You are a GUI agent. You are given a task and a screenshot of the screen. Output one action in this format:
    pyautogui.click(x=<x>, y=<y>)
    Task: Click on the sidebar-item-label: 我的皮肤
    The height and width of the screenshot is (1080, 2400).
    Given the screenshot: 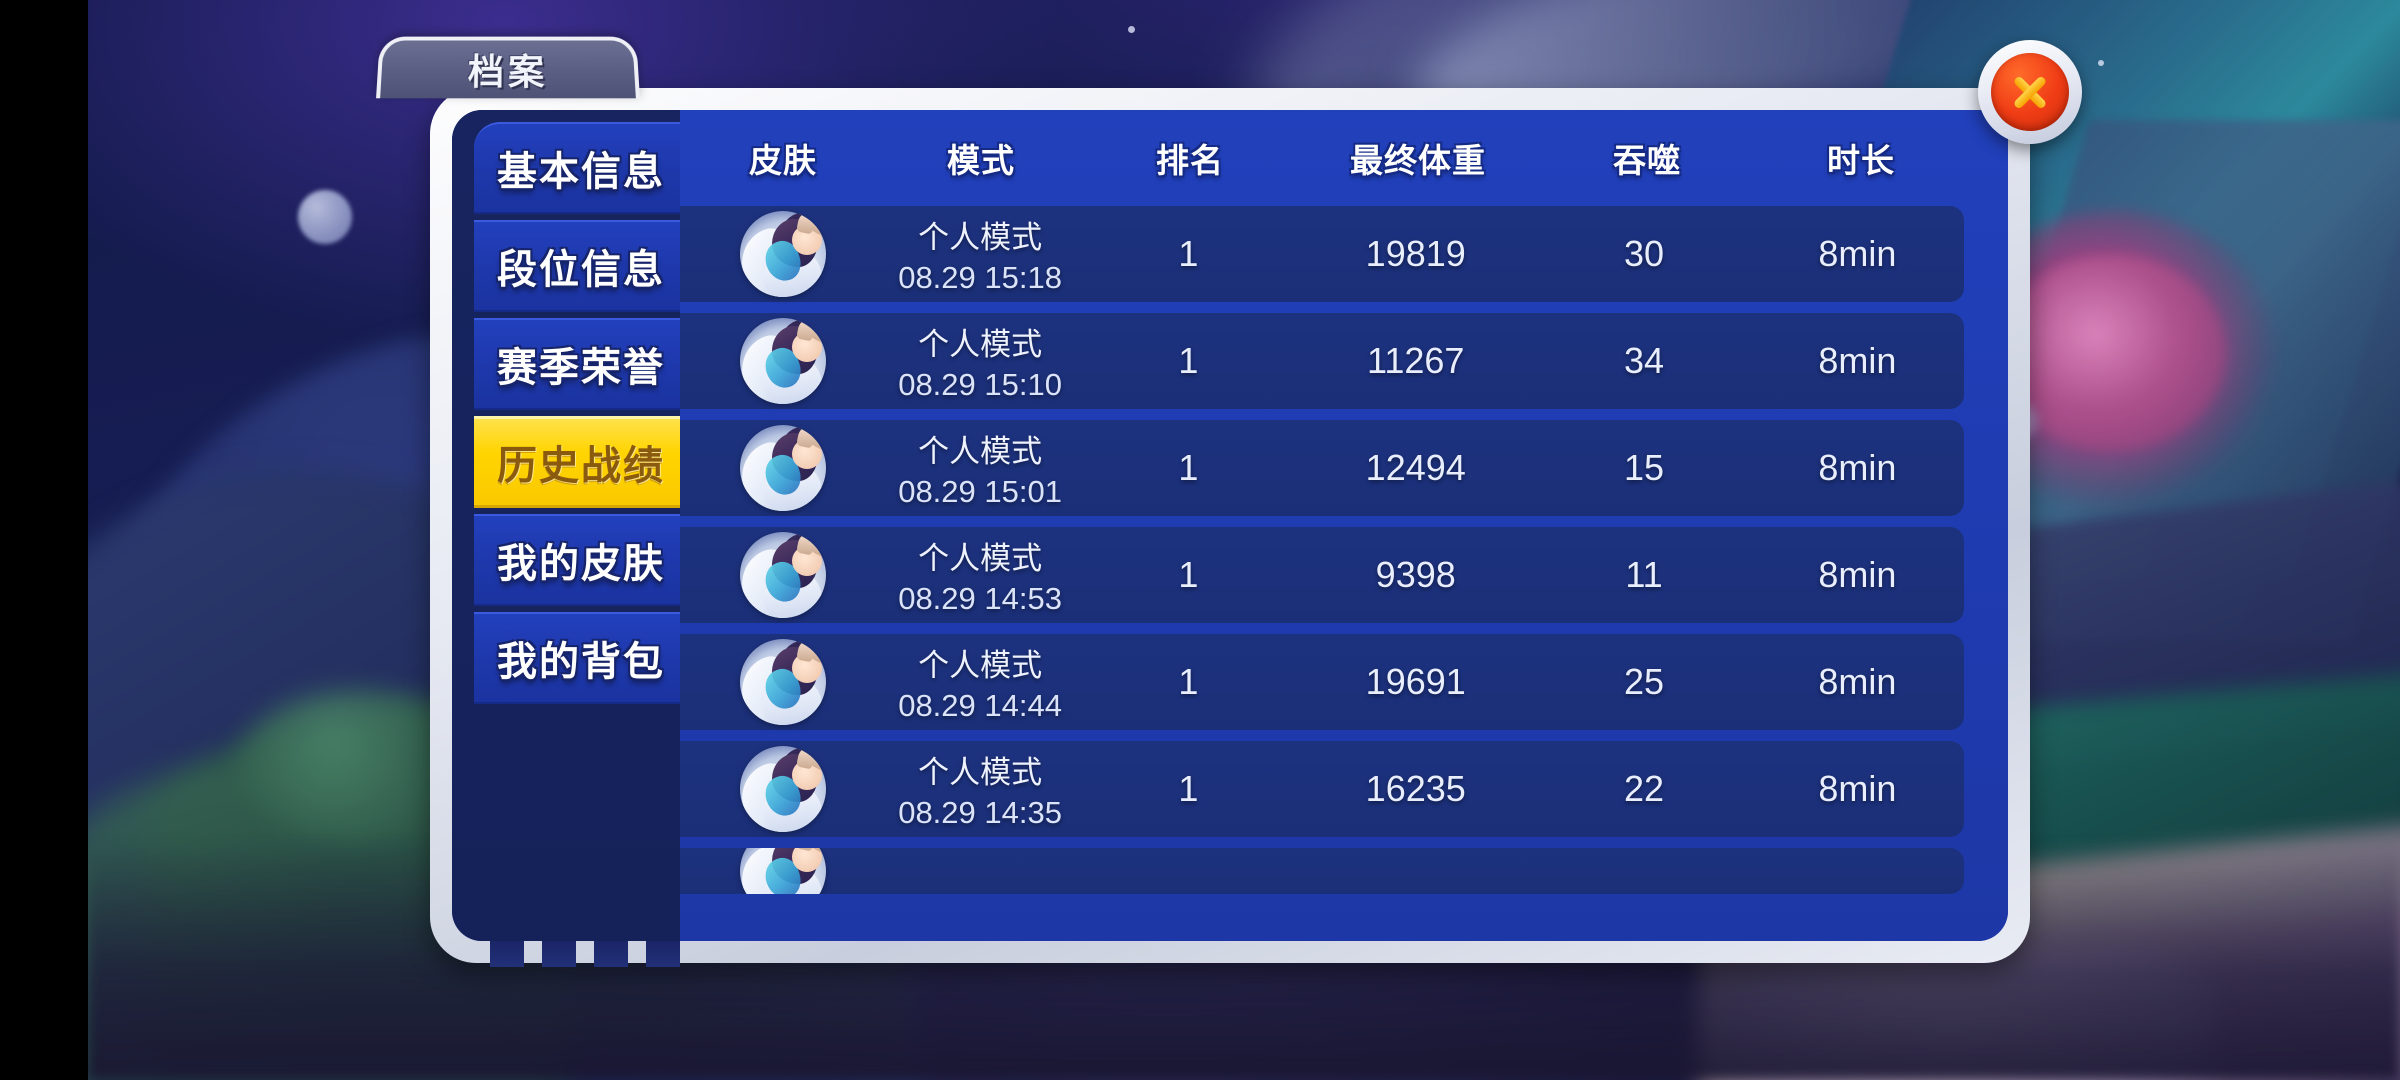 What is the action you would take?
    pyautogui.click(x=581, y=564)
    